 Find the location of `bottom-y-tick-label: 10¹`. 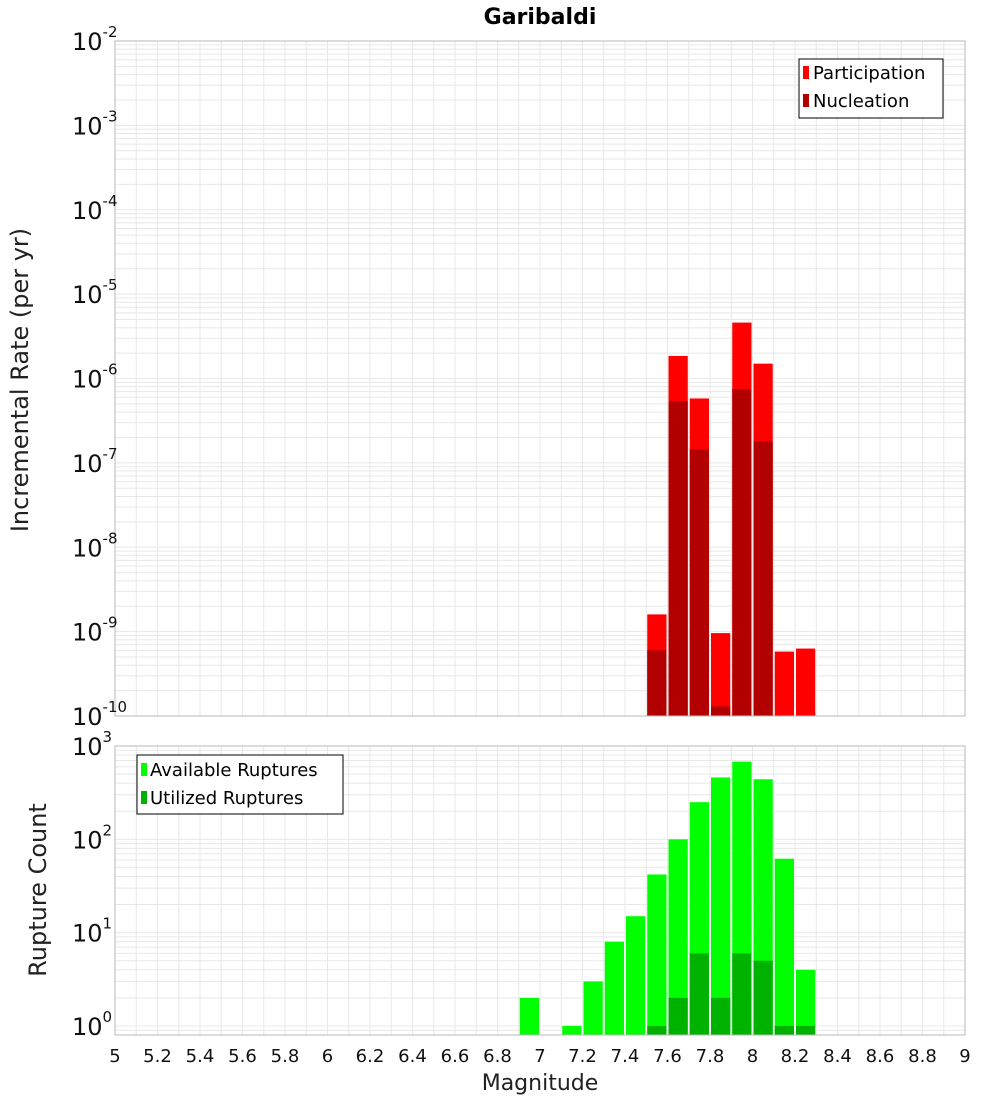

bottom-y-tick-label: 10¹ is located at coordinates (92, 931).